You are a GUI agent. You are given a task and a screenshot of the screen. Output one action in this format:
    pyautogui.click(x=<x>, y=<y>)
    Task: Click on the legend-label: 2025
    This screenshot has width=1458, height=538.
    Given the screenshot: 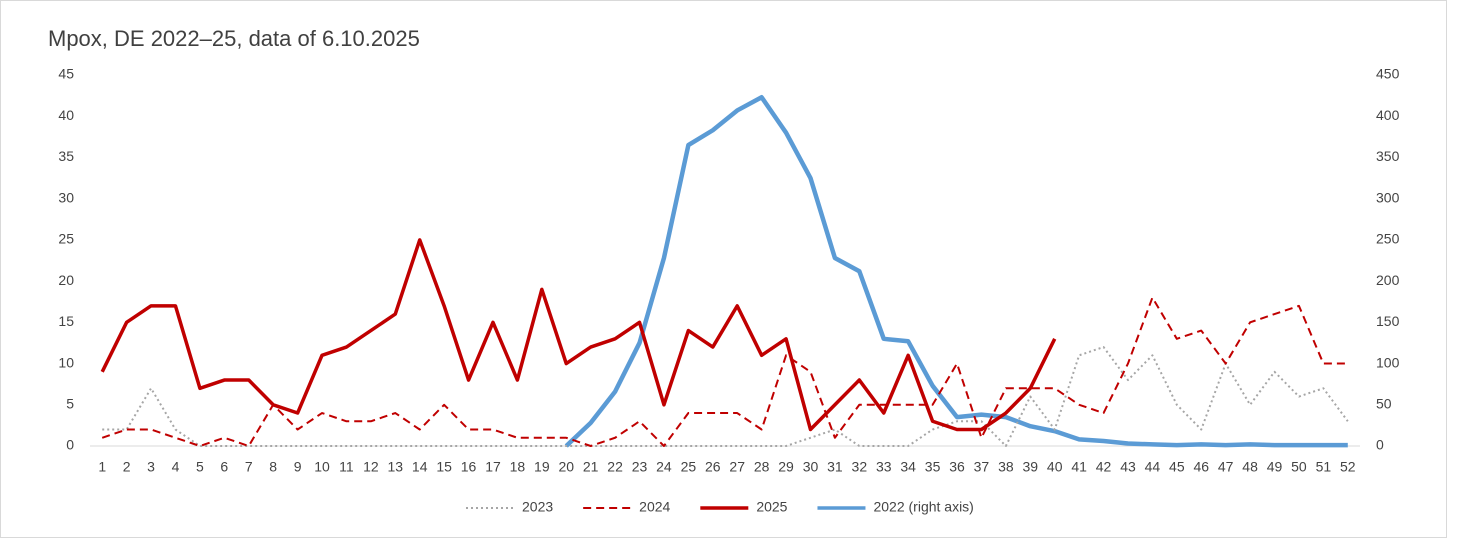 What is the action you would take?
    pyautogui.click(x=771, y=507)
    